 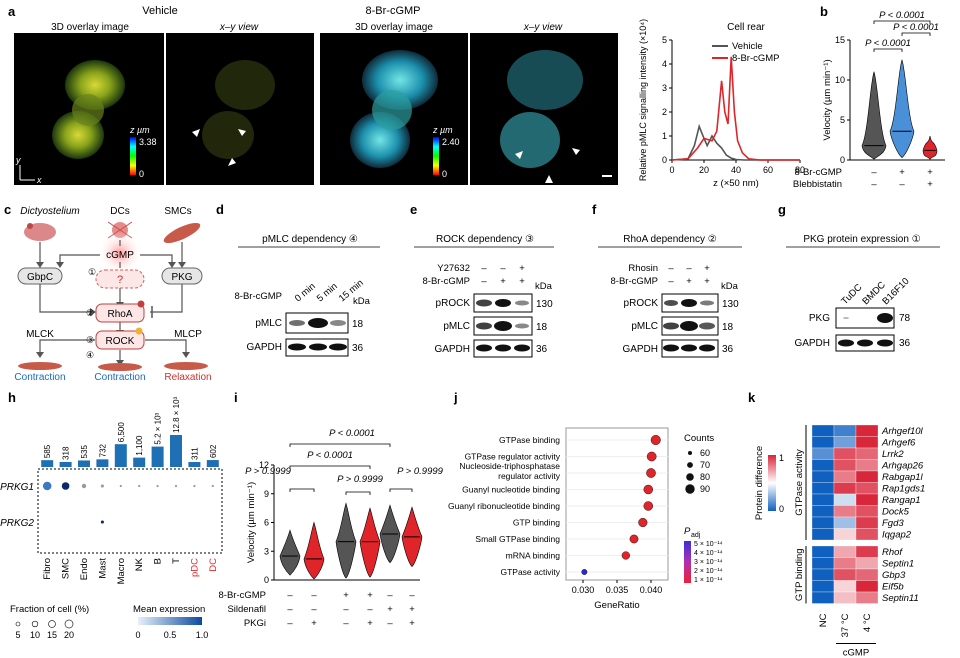 What do you see at coordinates (266, 523) in the screenshot?
I see `panel-i-ytick-label: 6` at bounding box center [266, 523].